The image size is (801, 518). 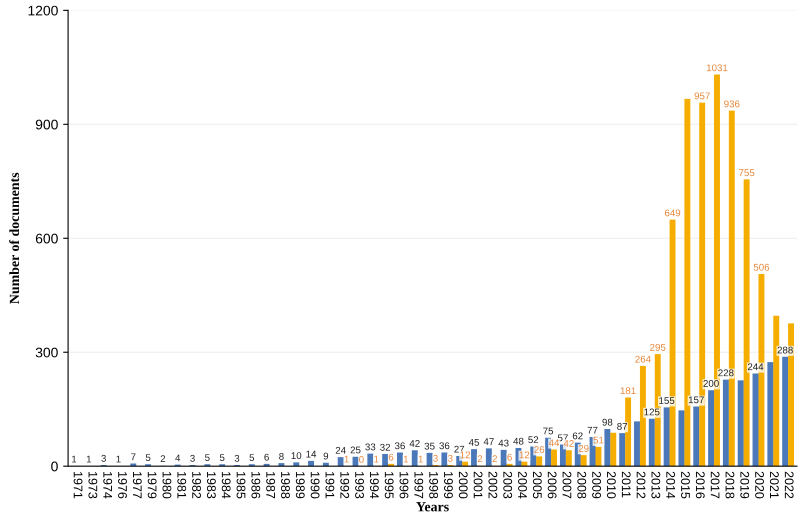 I want to click on x-tick-label: 2003, so click(x=507, y=485).